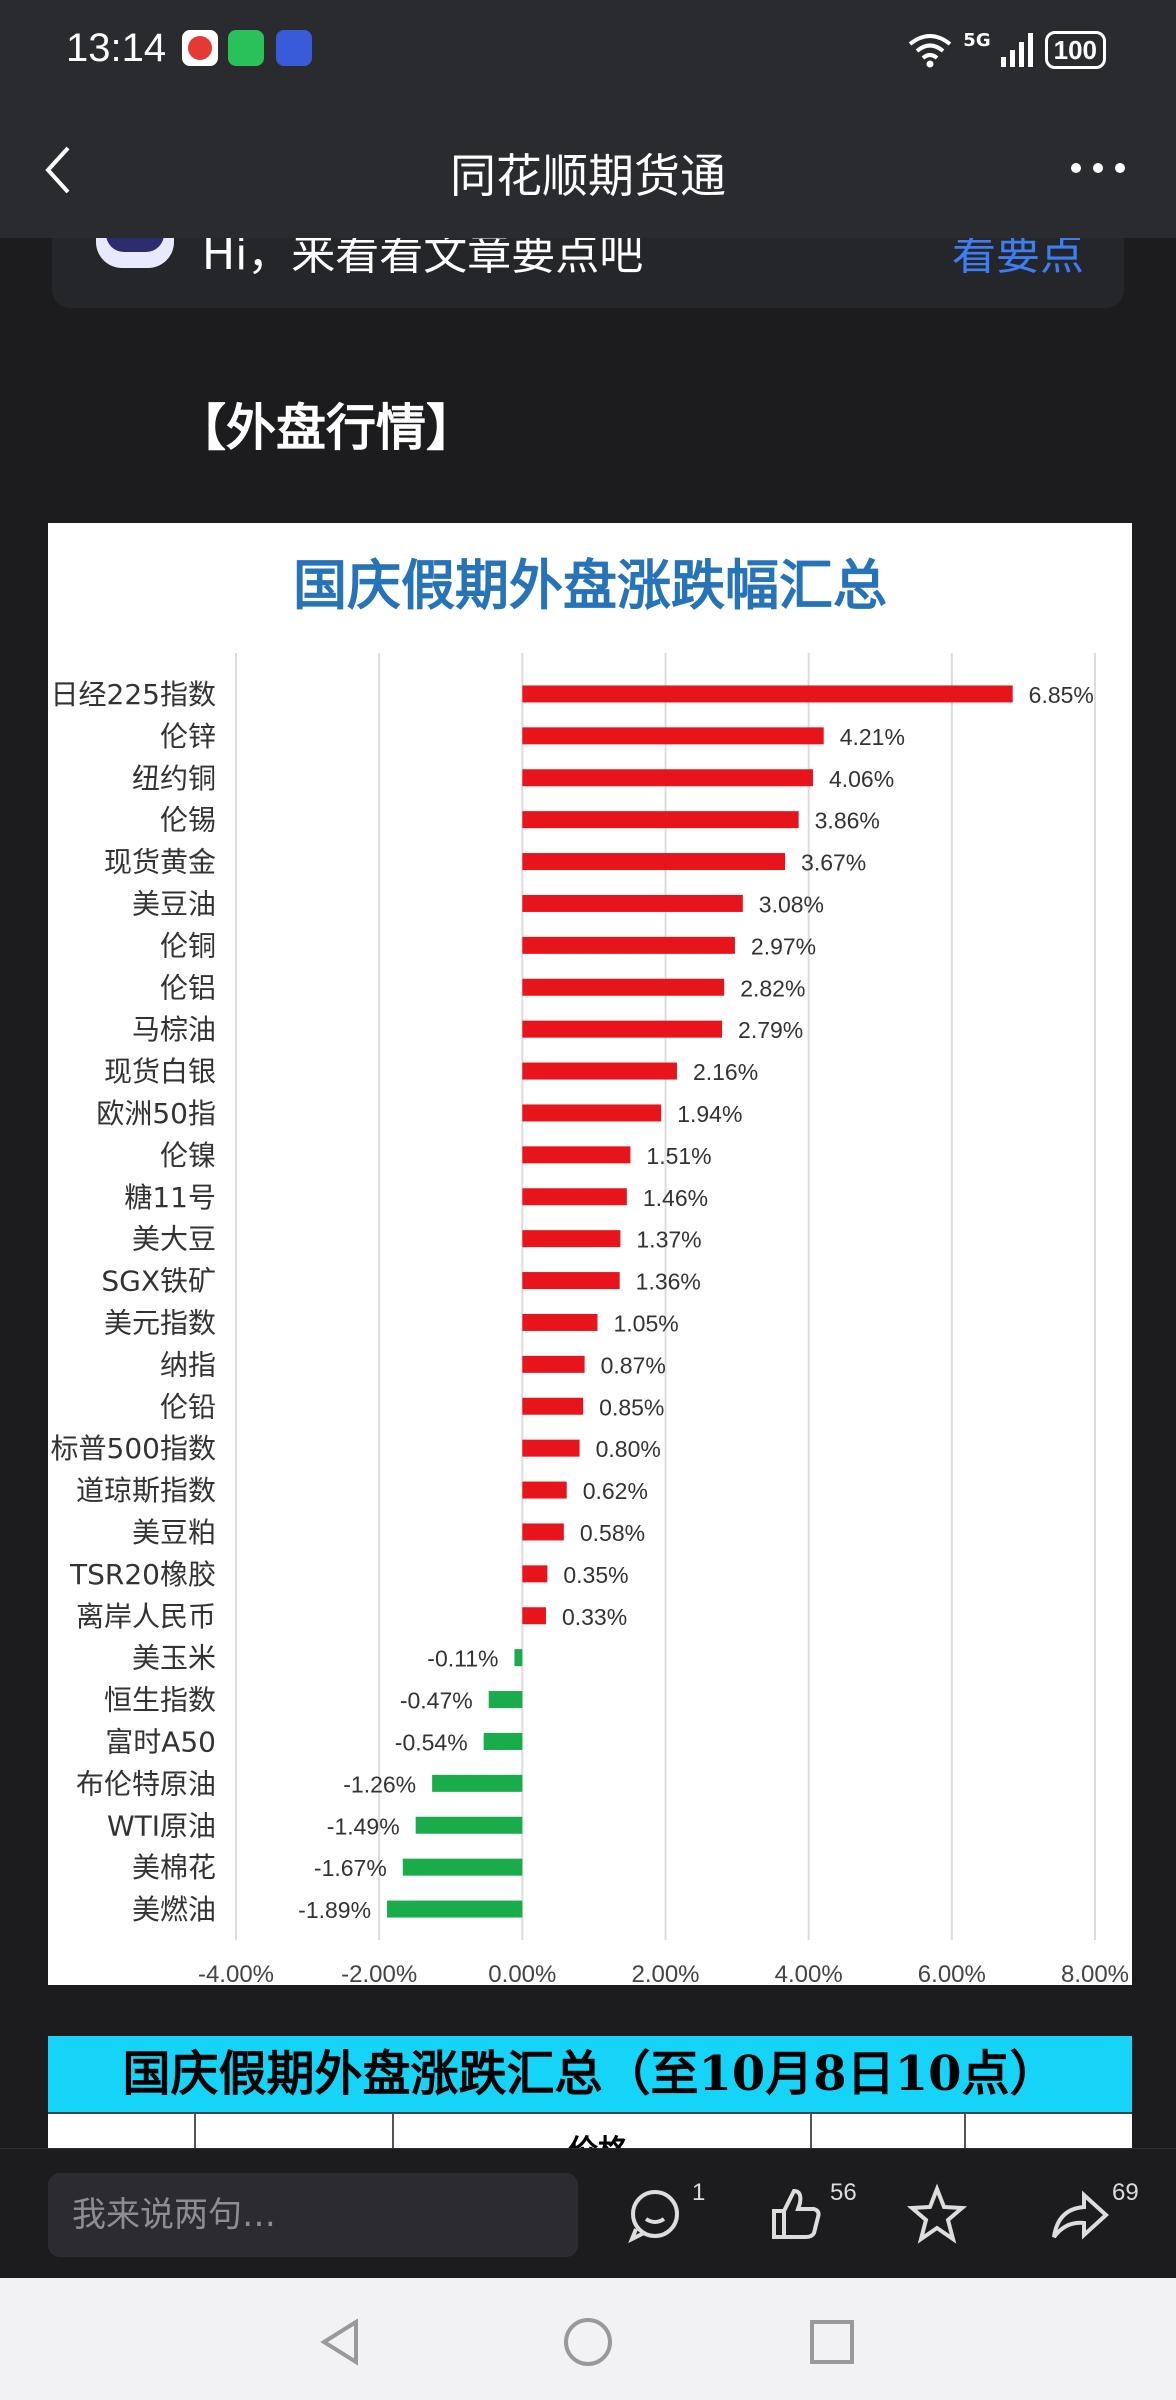 The image size is (1176, 2400). What do you see at coordinates (709, 1114) in the screenshot?
I see `data-label: 1.94%` at bounding box center [709, 1114].